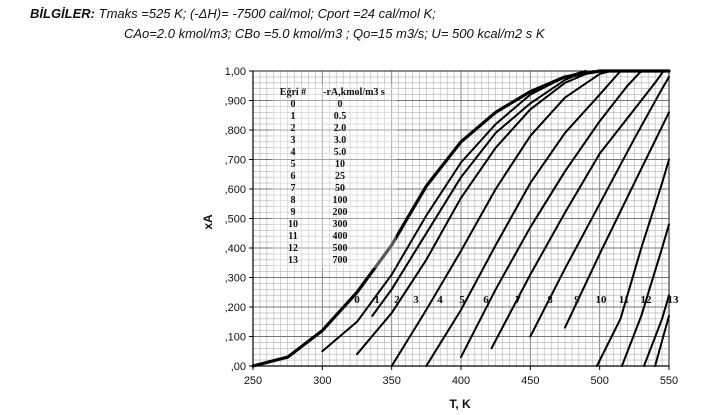 The width and height of the screenshot is (717, 415). I want to click on y-tick-label: ,300, so click(235, 279).